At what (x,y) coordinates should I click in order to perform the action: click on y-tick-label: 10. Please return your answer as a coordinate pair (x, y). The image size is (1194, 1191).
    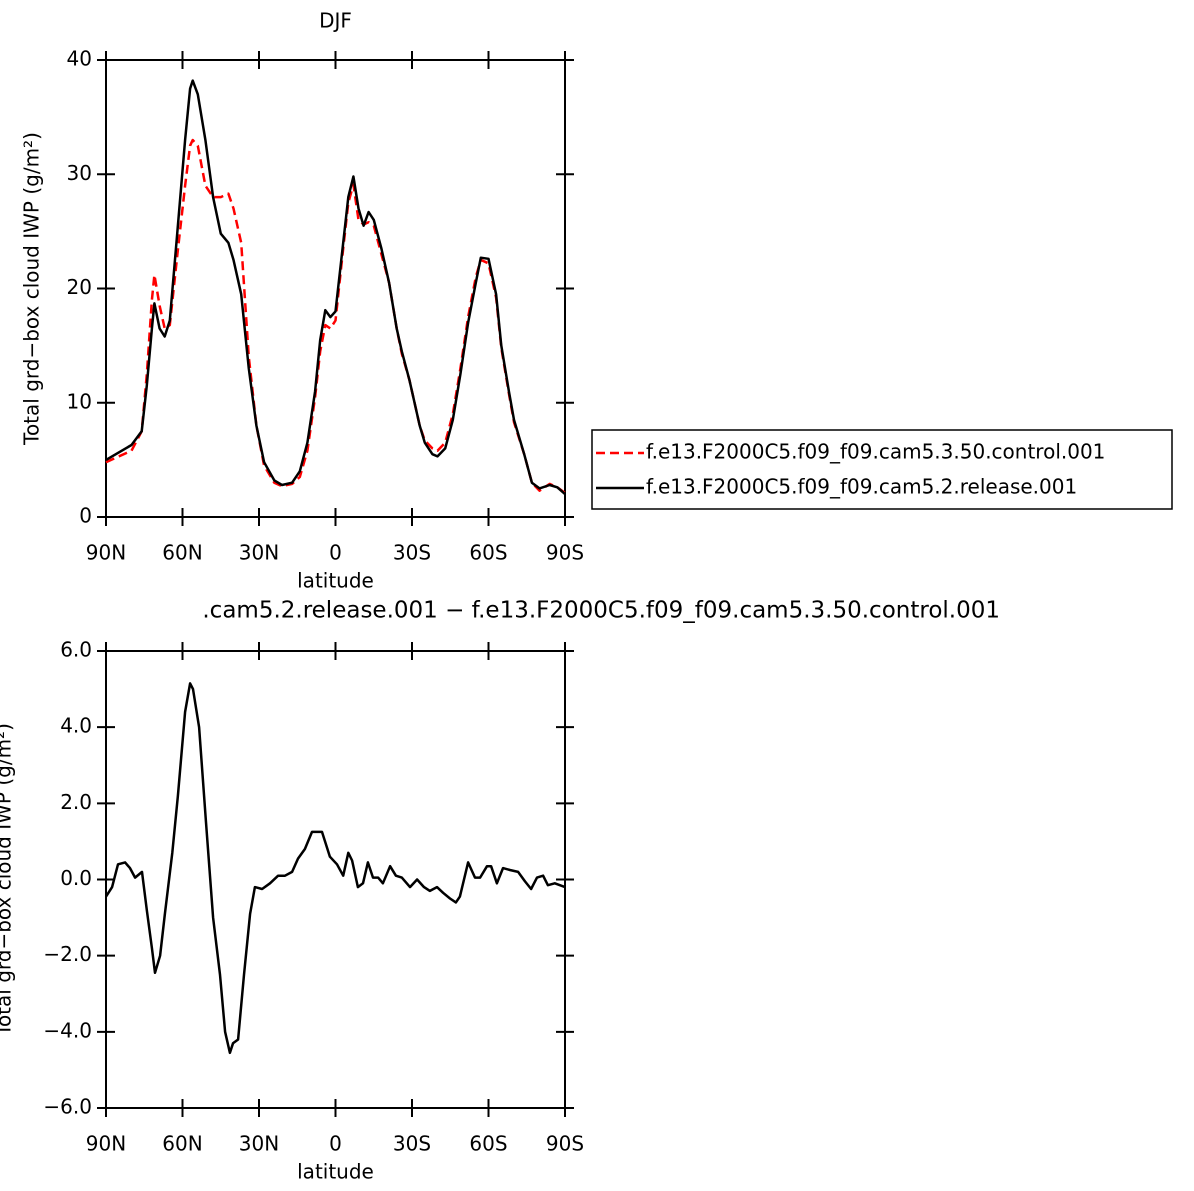
    Looking at the image, I should click on (79, 401).